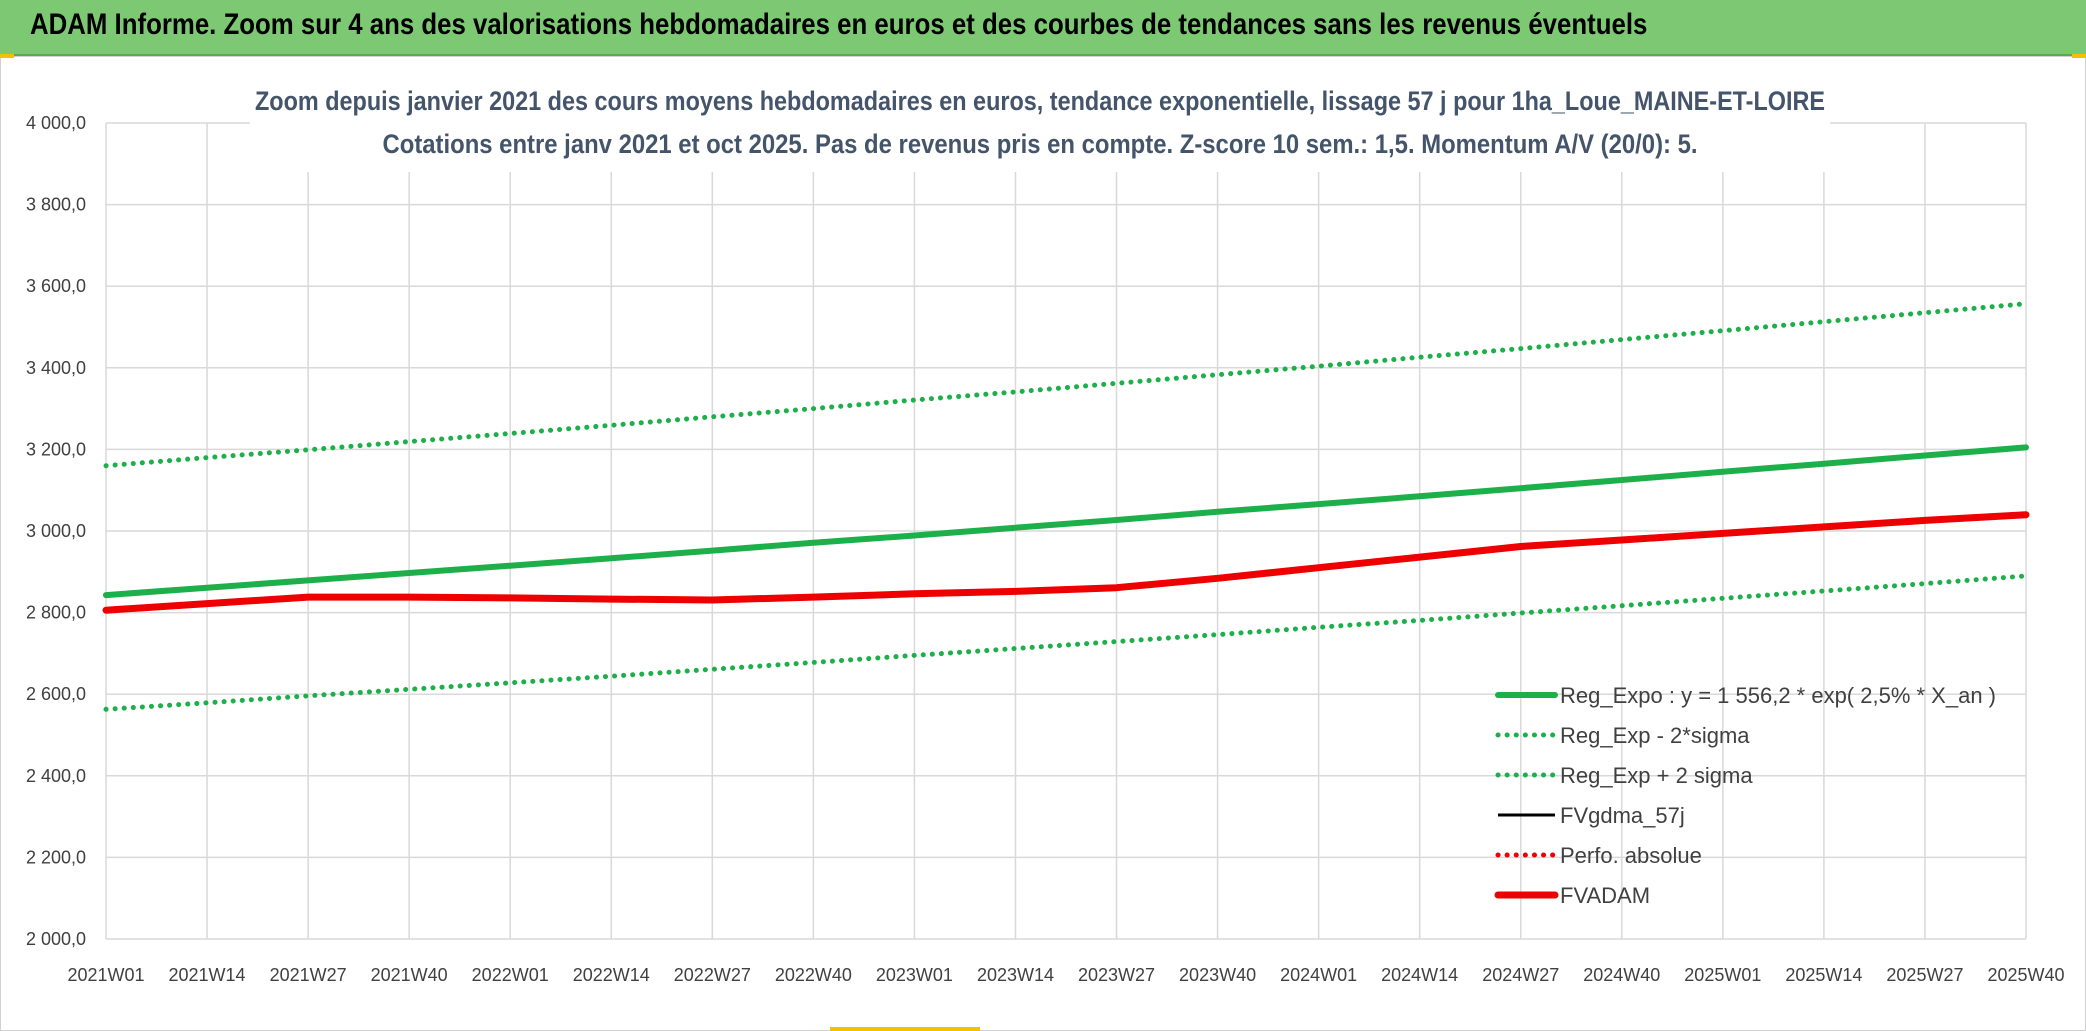 The height and width of the screenshot is (1031, 2086). Describe the element at coordinates (1924, 975) in the screenshot. I see `x-tick-label: 2025W27` at that location.